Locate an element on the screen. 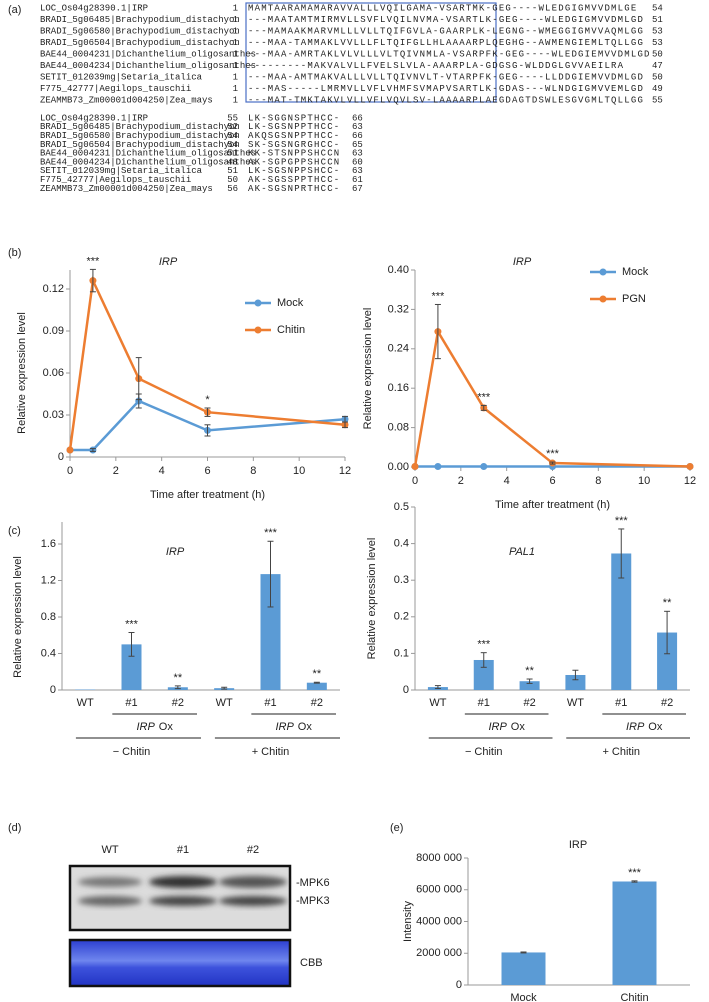 Image resolution: width=709 pixels, height=1002 pixels. x-tick-label: 10 is located at coordinates (644, 481).